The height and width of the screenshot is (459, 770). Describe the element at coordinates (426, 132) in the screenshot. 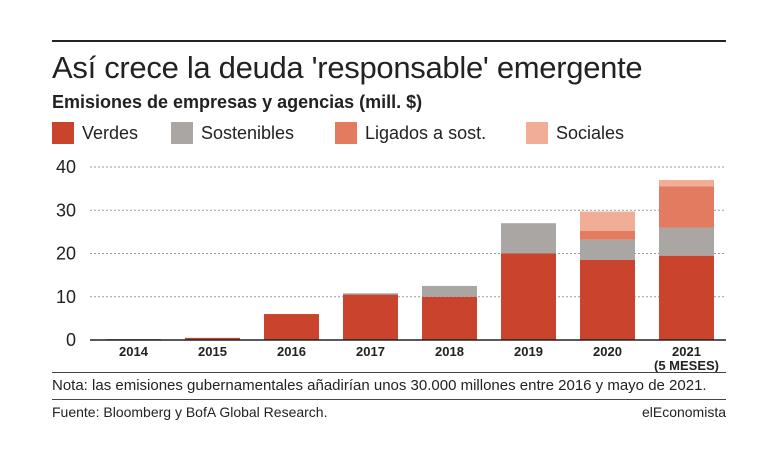

I see `legend-label-ligados: Ligados a sost.` at that location.